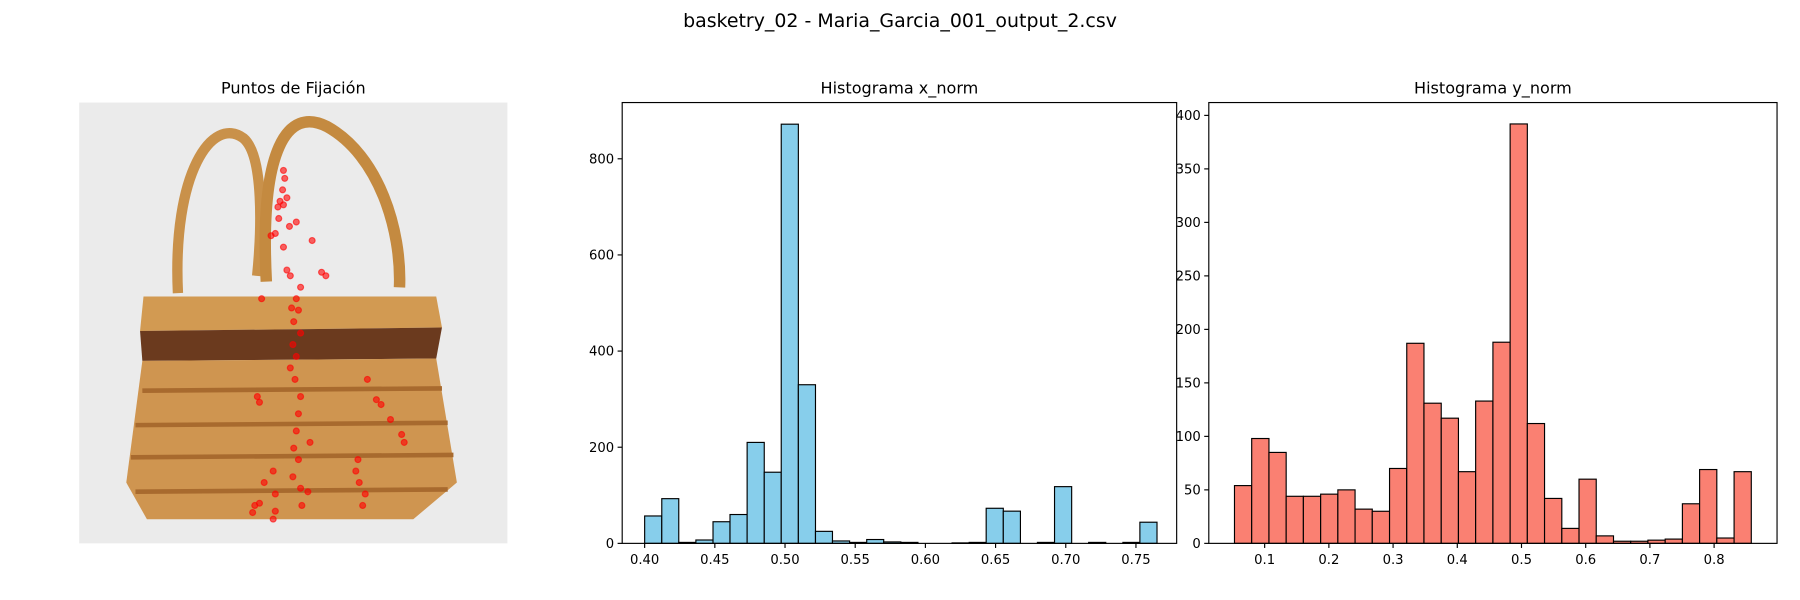 This screenshot has height=600, width=1800. Describe the element at coordinates (1328, 560) in the screenshot. I see `x-tick-label: 0.2` at that location.